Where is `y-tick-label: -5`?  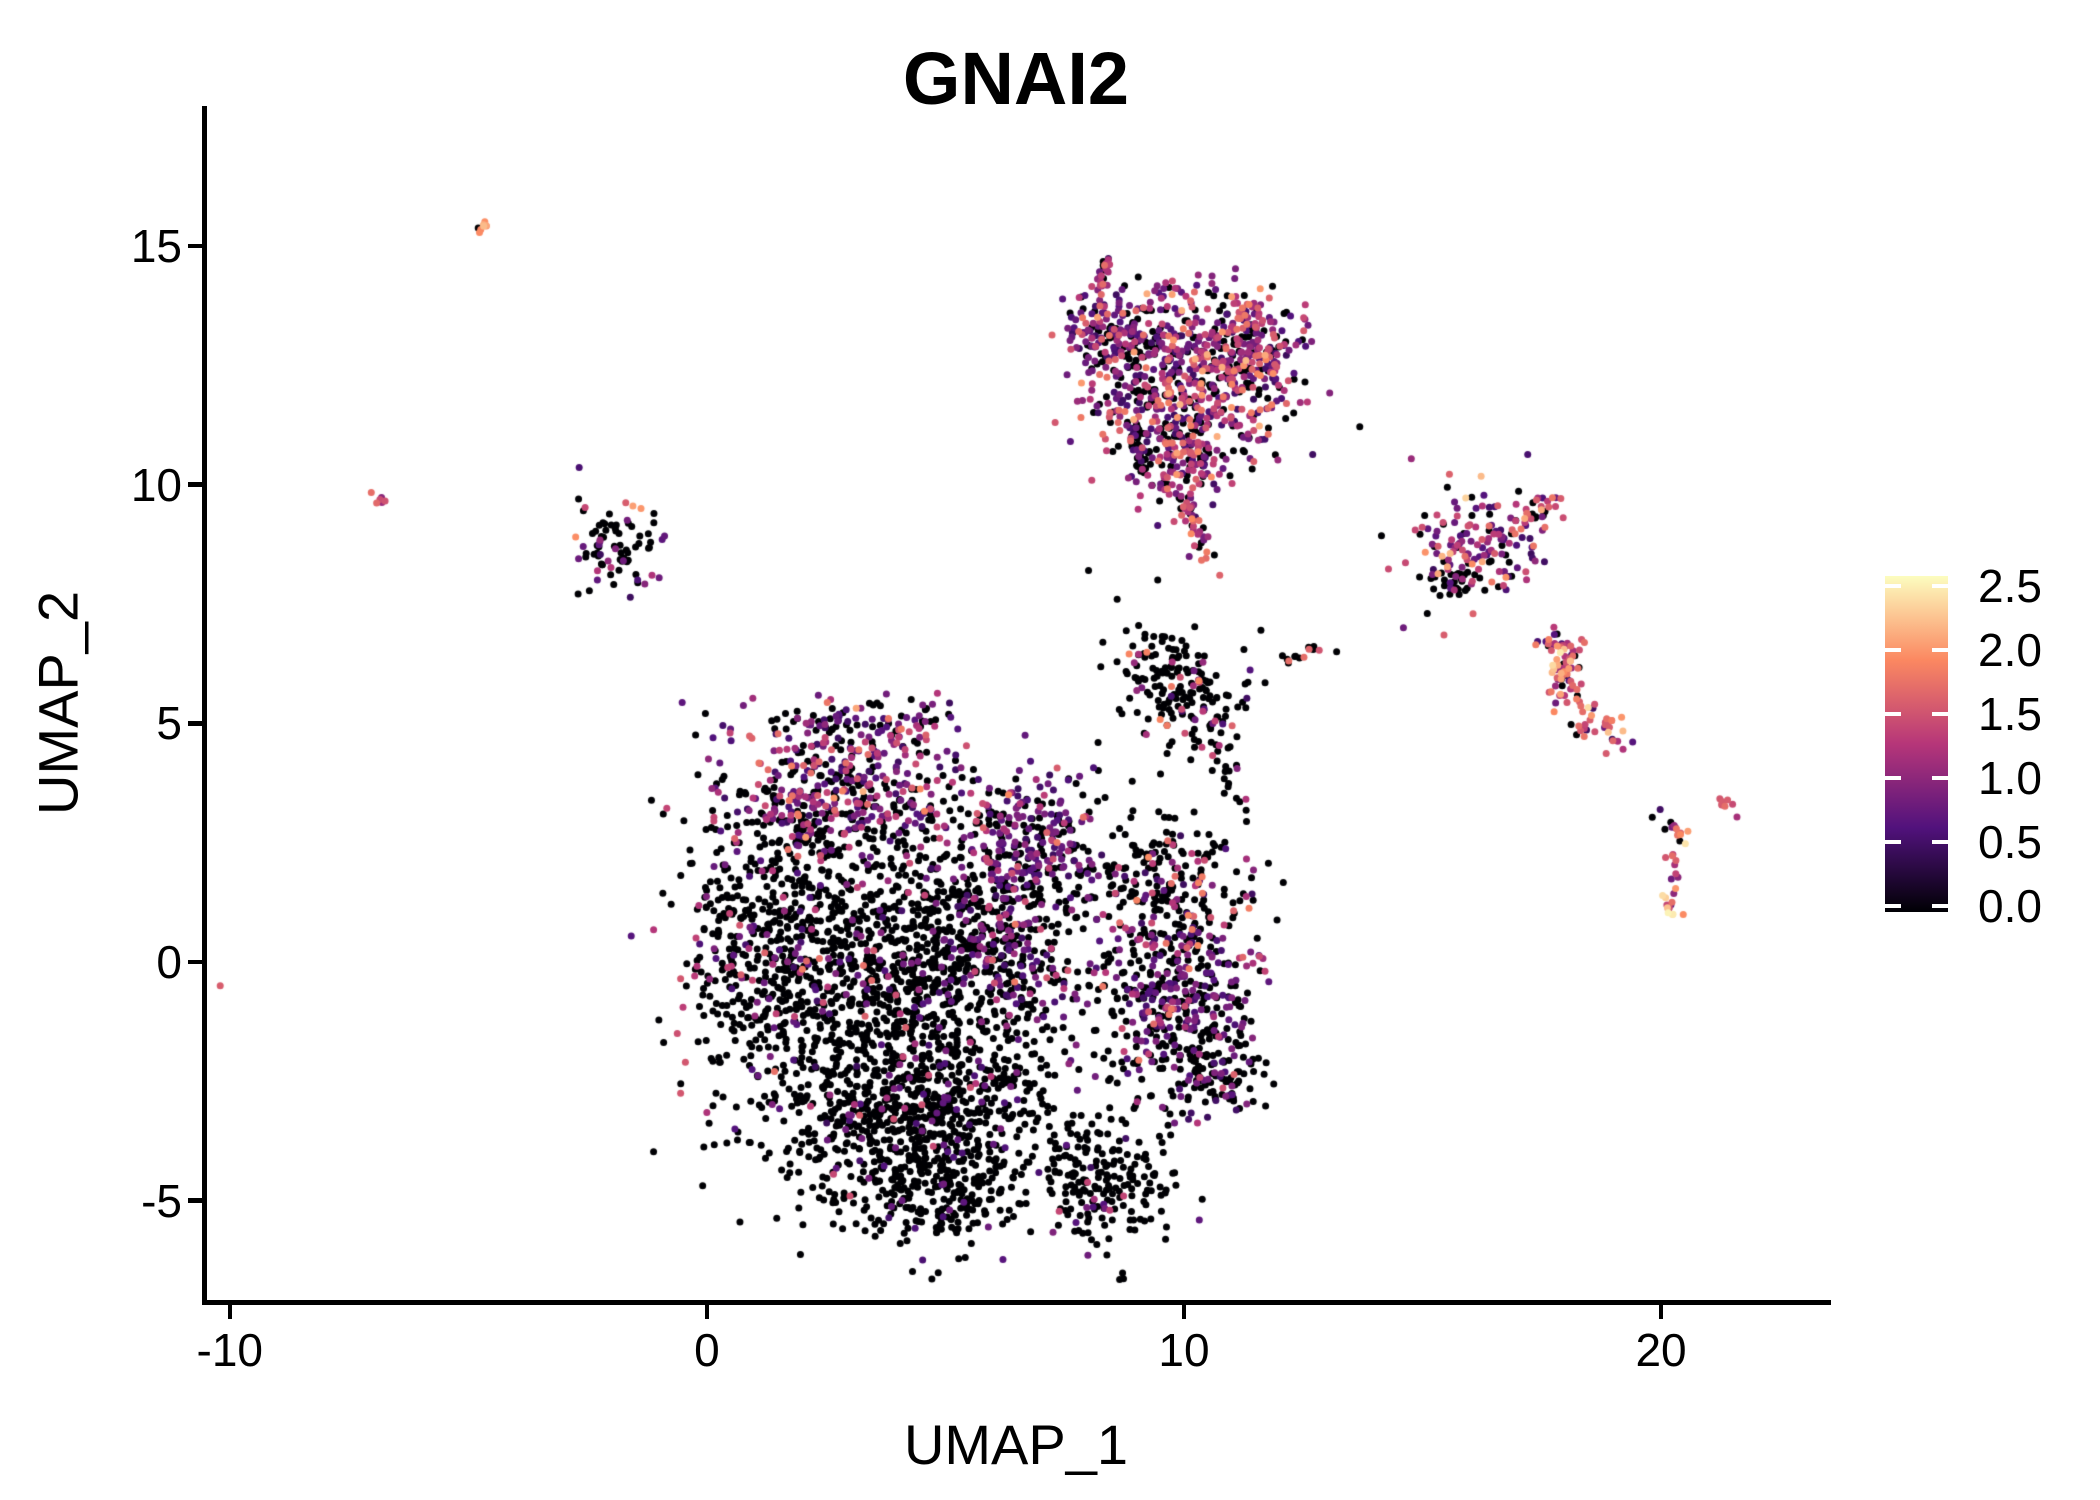 y-tick-label: -5 is located at coordinates (161, 1200).